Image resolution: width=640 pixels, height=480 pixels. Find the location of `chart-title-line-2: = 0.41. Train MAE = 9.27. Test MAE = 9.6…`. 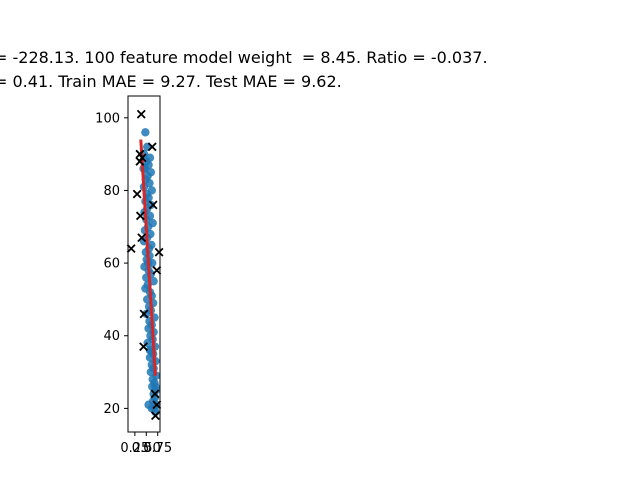

chart-title-line-2: = 0.41. Train MAE = 9.27. Test MAE = 9.6… is located at coordinates (171, 81).